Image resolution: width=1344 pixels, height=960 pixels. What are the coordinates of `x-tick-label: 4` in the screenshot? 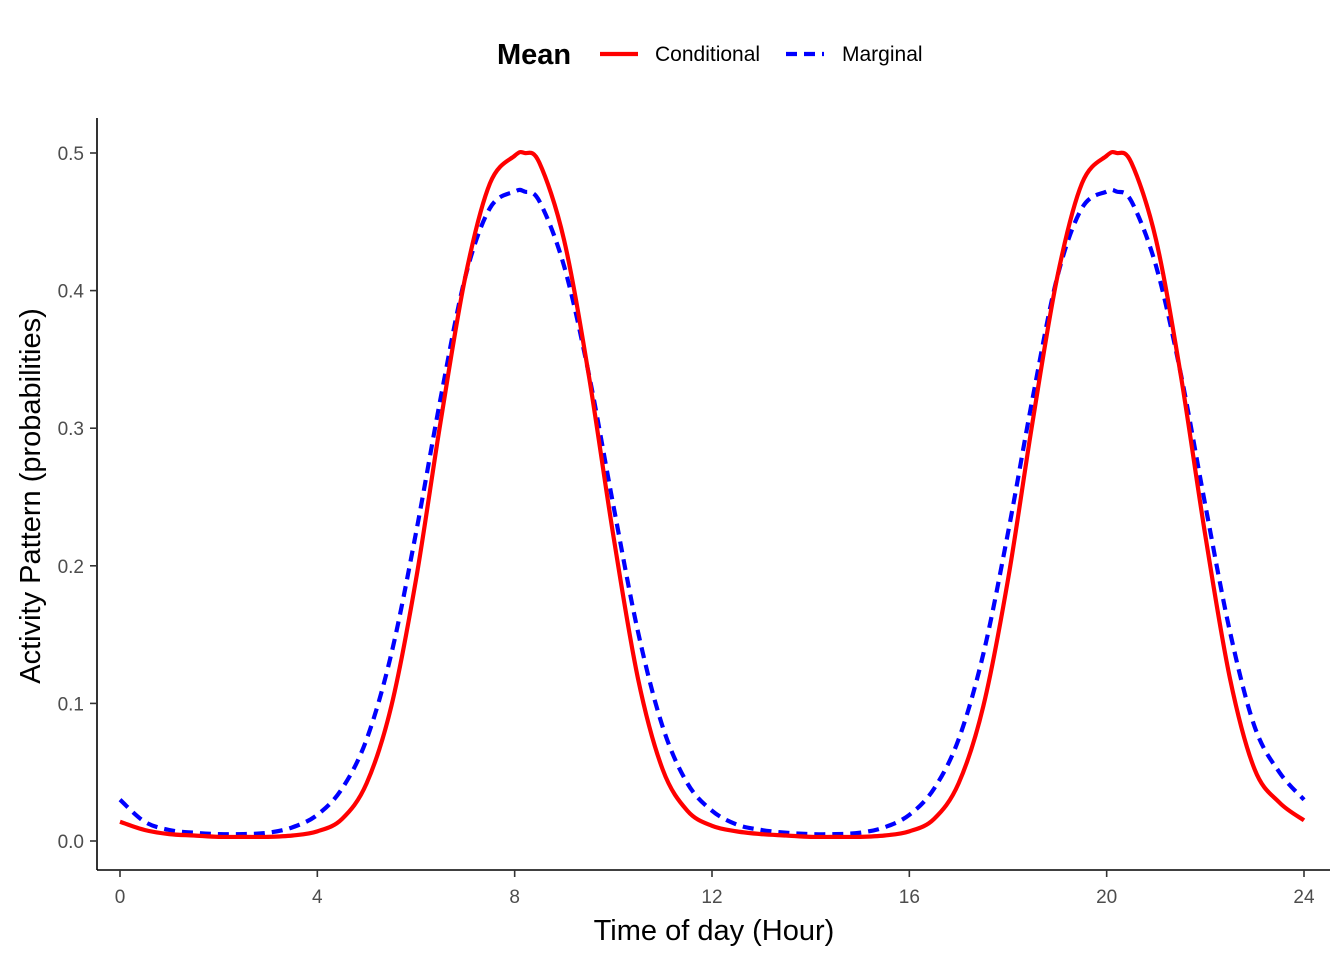 It's located at (317, 897).